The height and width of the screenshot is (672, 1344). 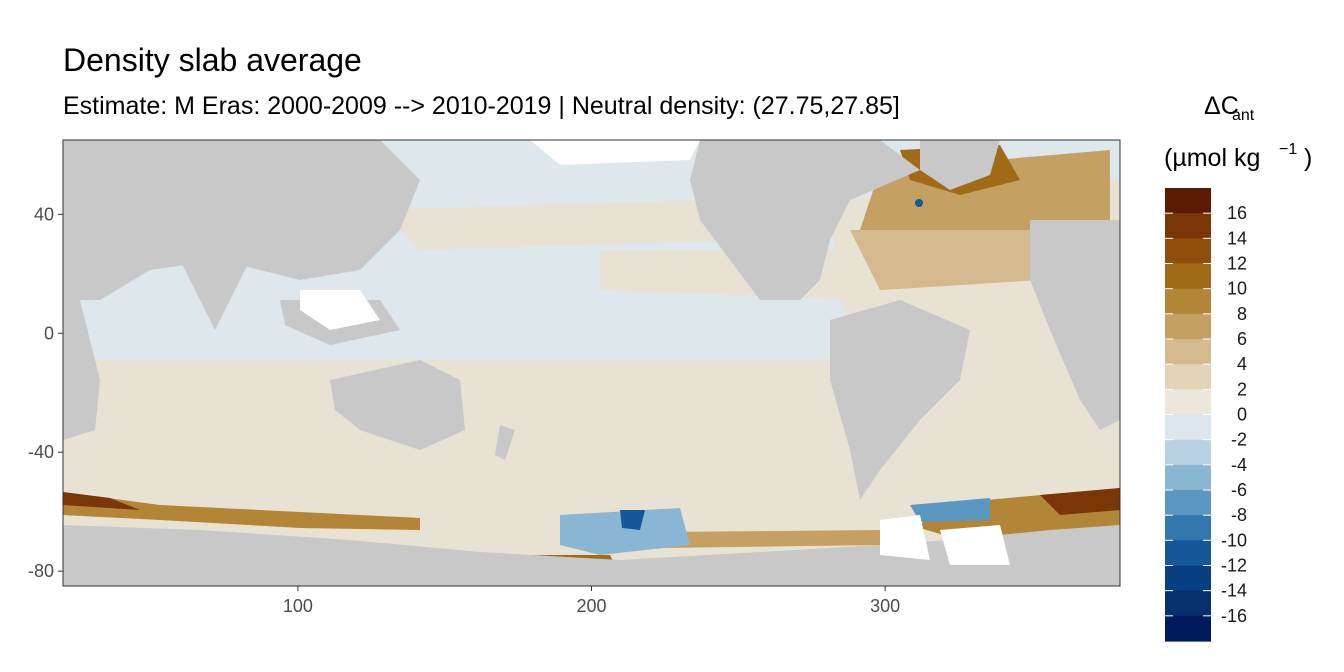 I want to click on legend-units: (µmol kg, so click(x=1212, y=158).